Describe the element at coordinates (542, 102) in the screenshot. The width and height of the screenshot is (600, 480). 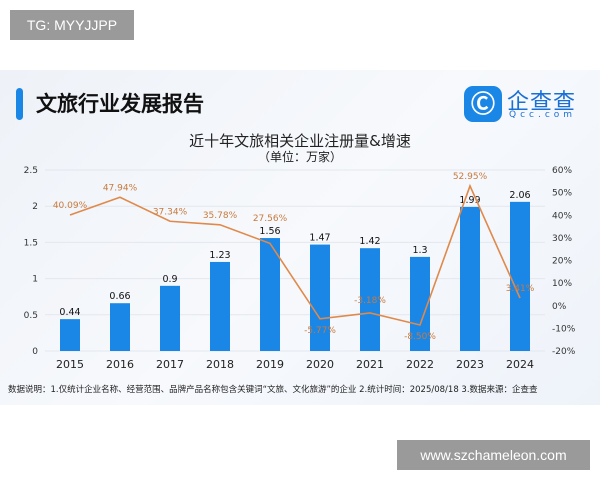
I see `logo-name: 企查查` at that location.